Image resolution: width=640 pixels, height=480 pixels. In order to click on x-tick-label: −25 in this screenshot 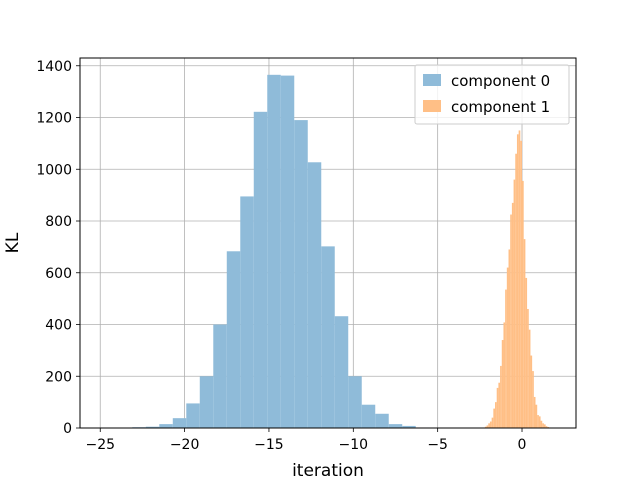, I will do `click(100, 445)`.